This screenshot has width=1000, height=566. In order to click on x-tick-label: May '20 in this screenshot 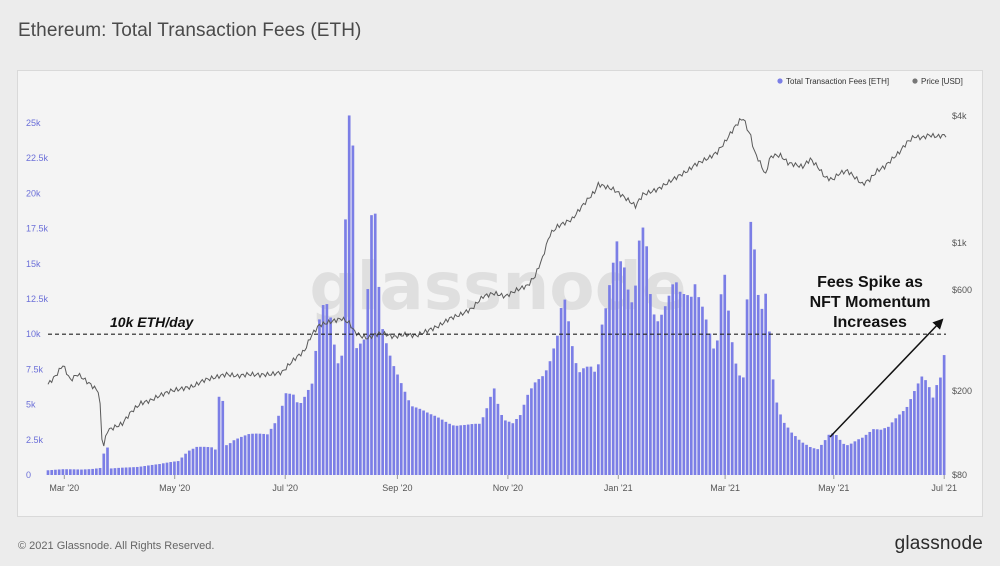, I will do `click(174, 488)`.